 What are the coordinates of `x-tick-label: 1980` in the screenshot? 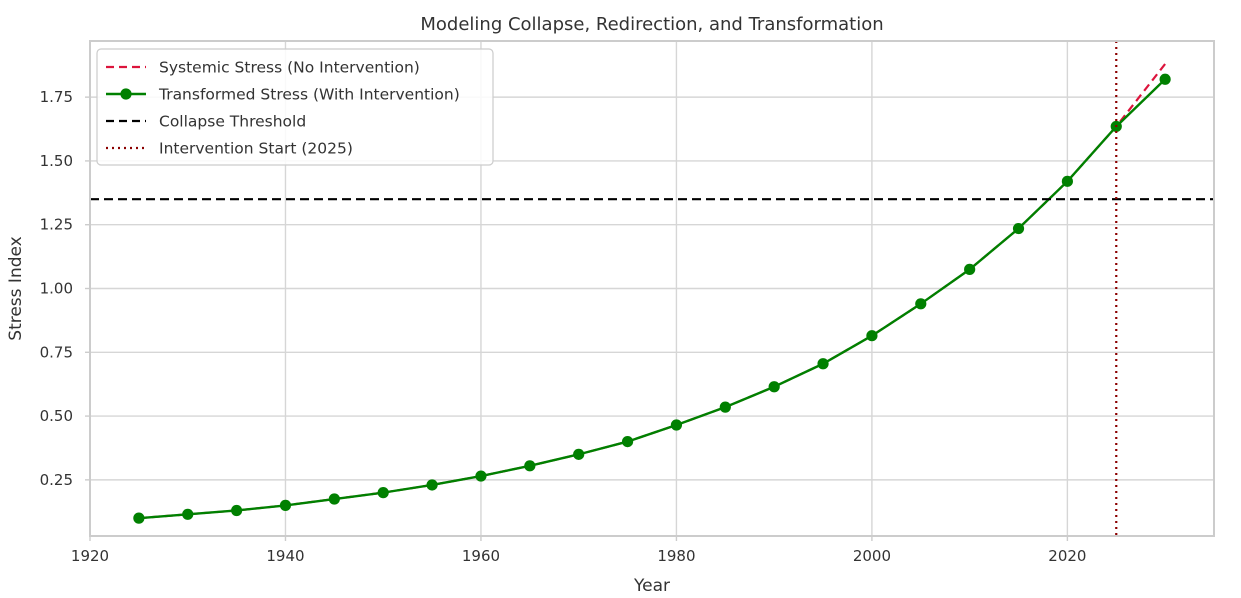 It's located at (676, 556).